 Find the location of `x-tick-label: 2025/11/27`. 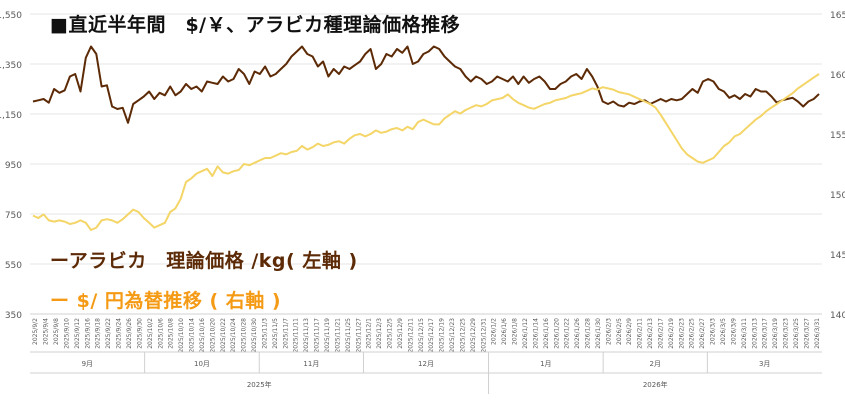

x-tick-label: 2025/11/27 is located at coordinates (358, 335).